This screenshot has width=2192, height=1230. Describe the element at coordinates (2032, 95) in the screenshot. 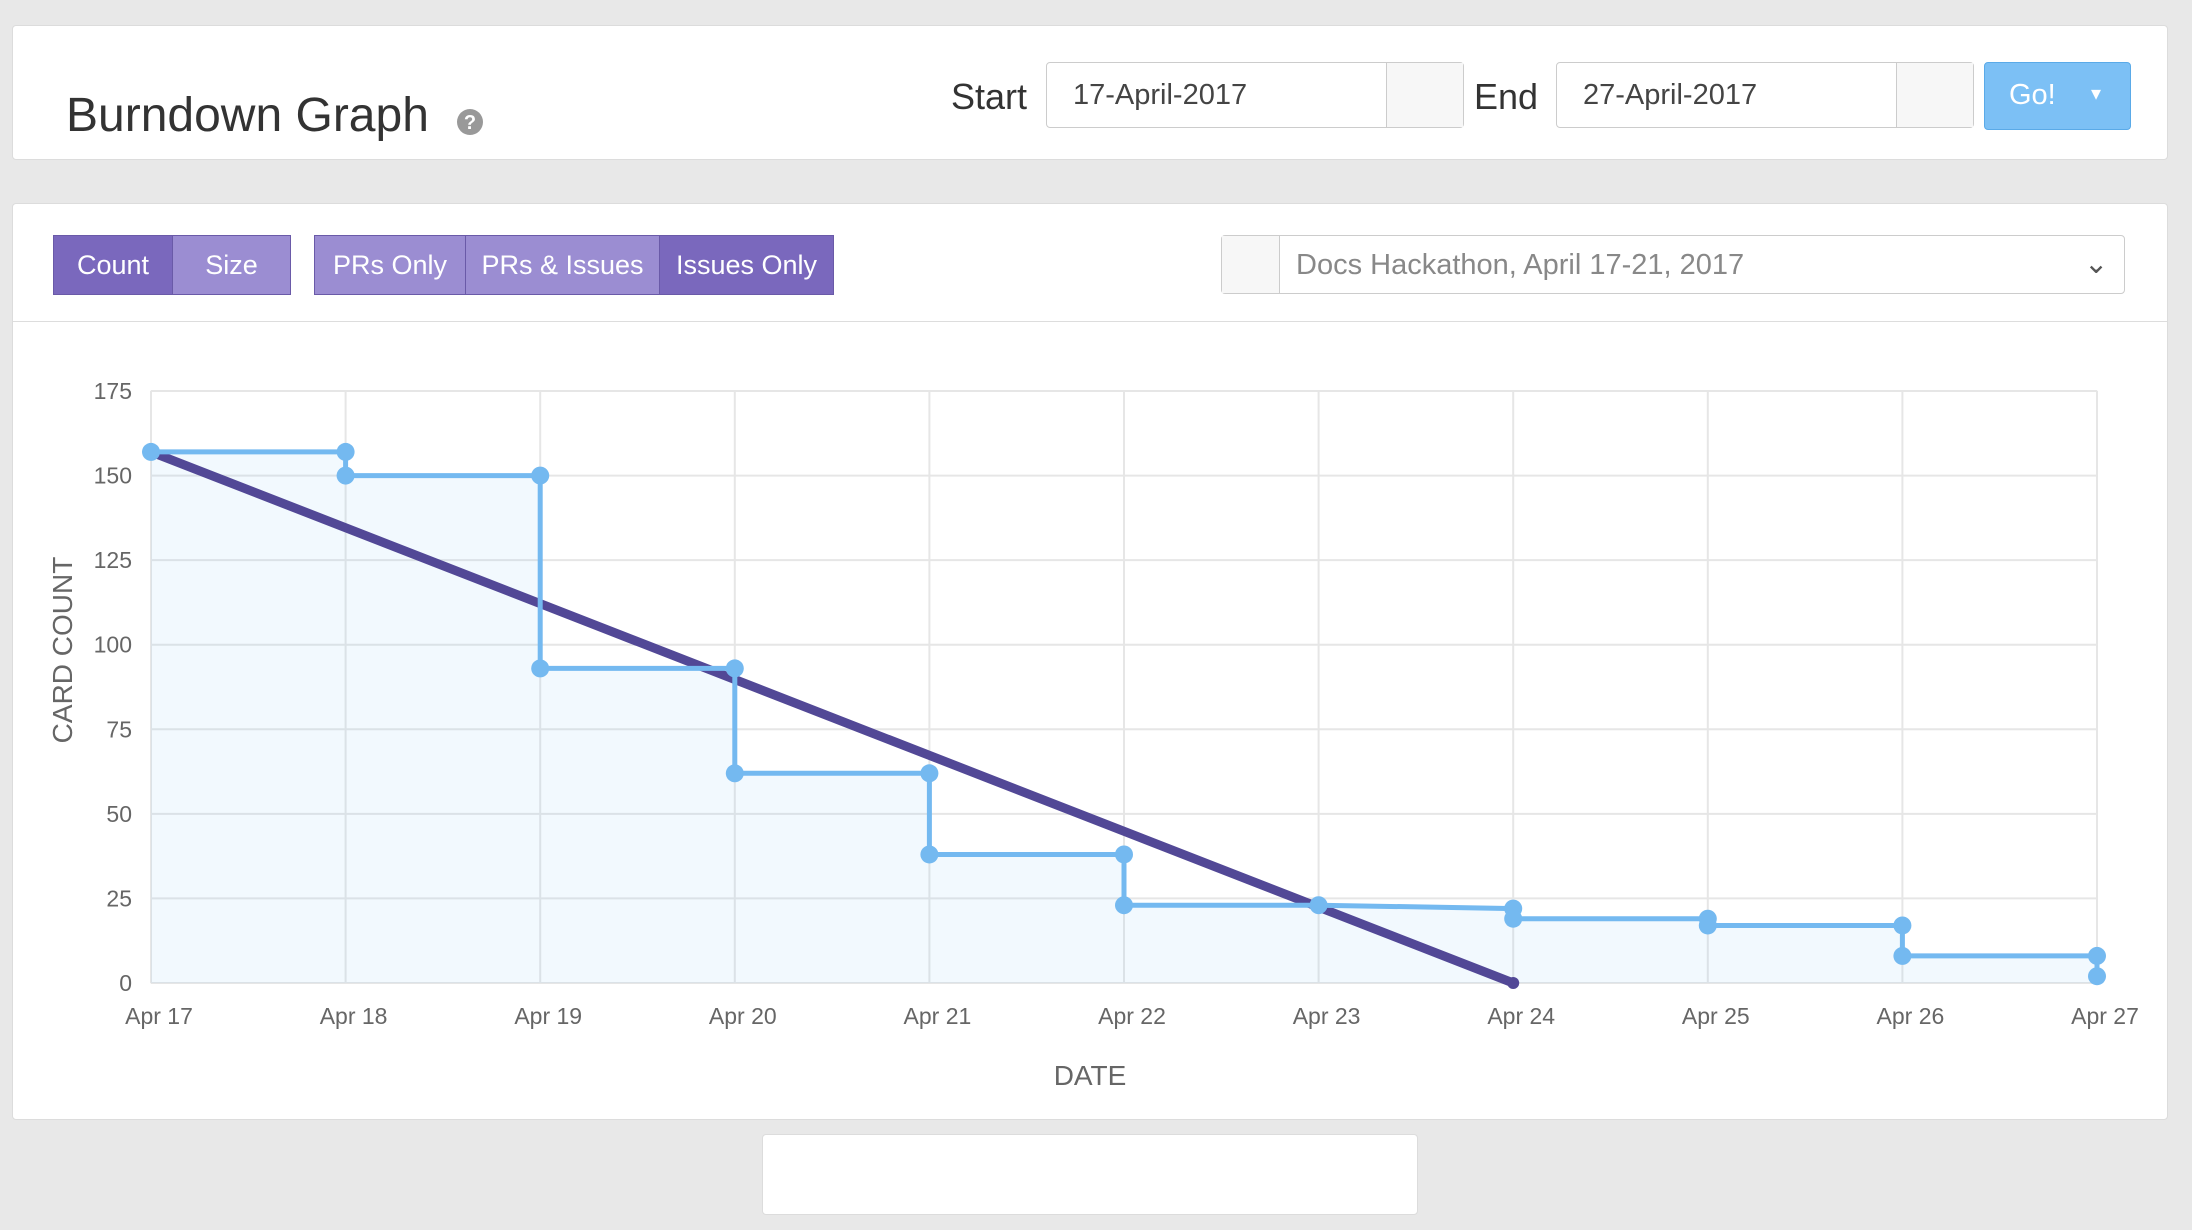

I see `go-label: Go!` at that location.